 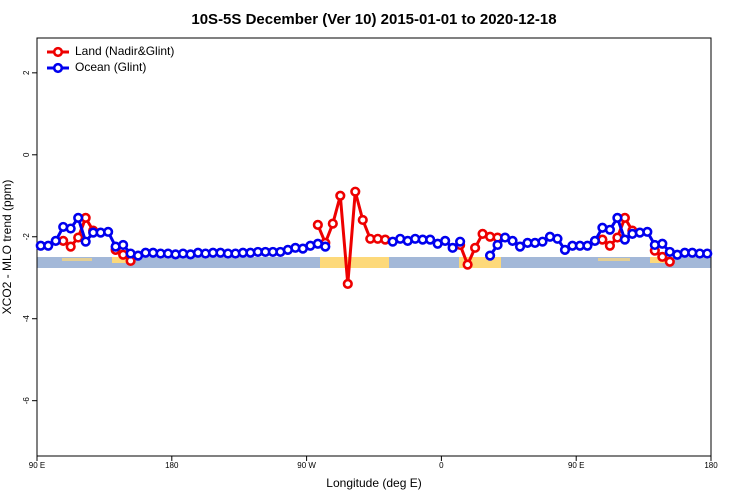 I want to click on legend-label: Land (Nadir&Glint), so click(x=124, y=51).